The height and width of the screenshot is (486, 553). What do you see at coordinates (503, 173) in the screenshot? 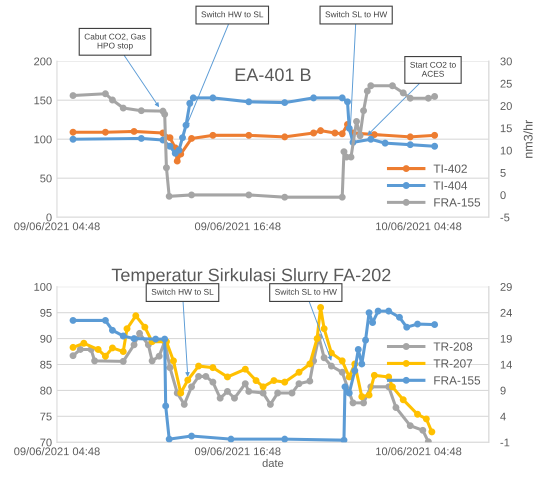
I see `y2-tick-label: 5` at bounding box center [503, 173].